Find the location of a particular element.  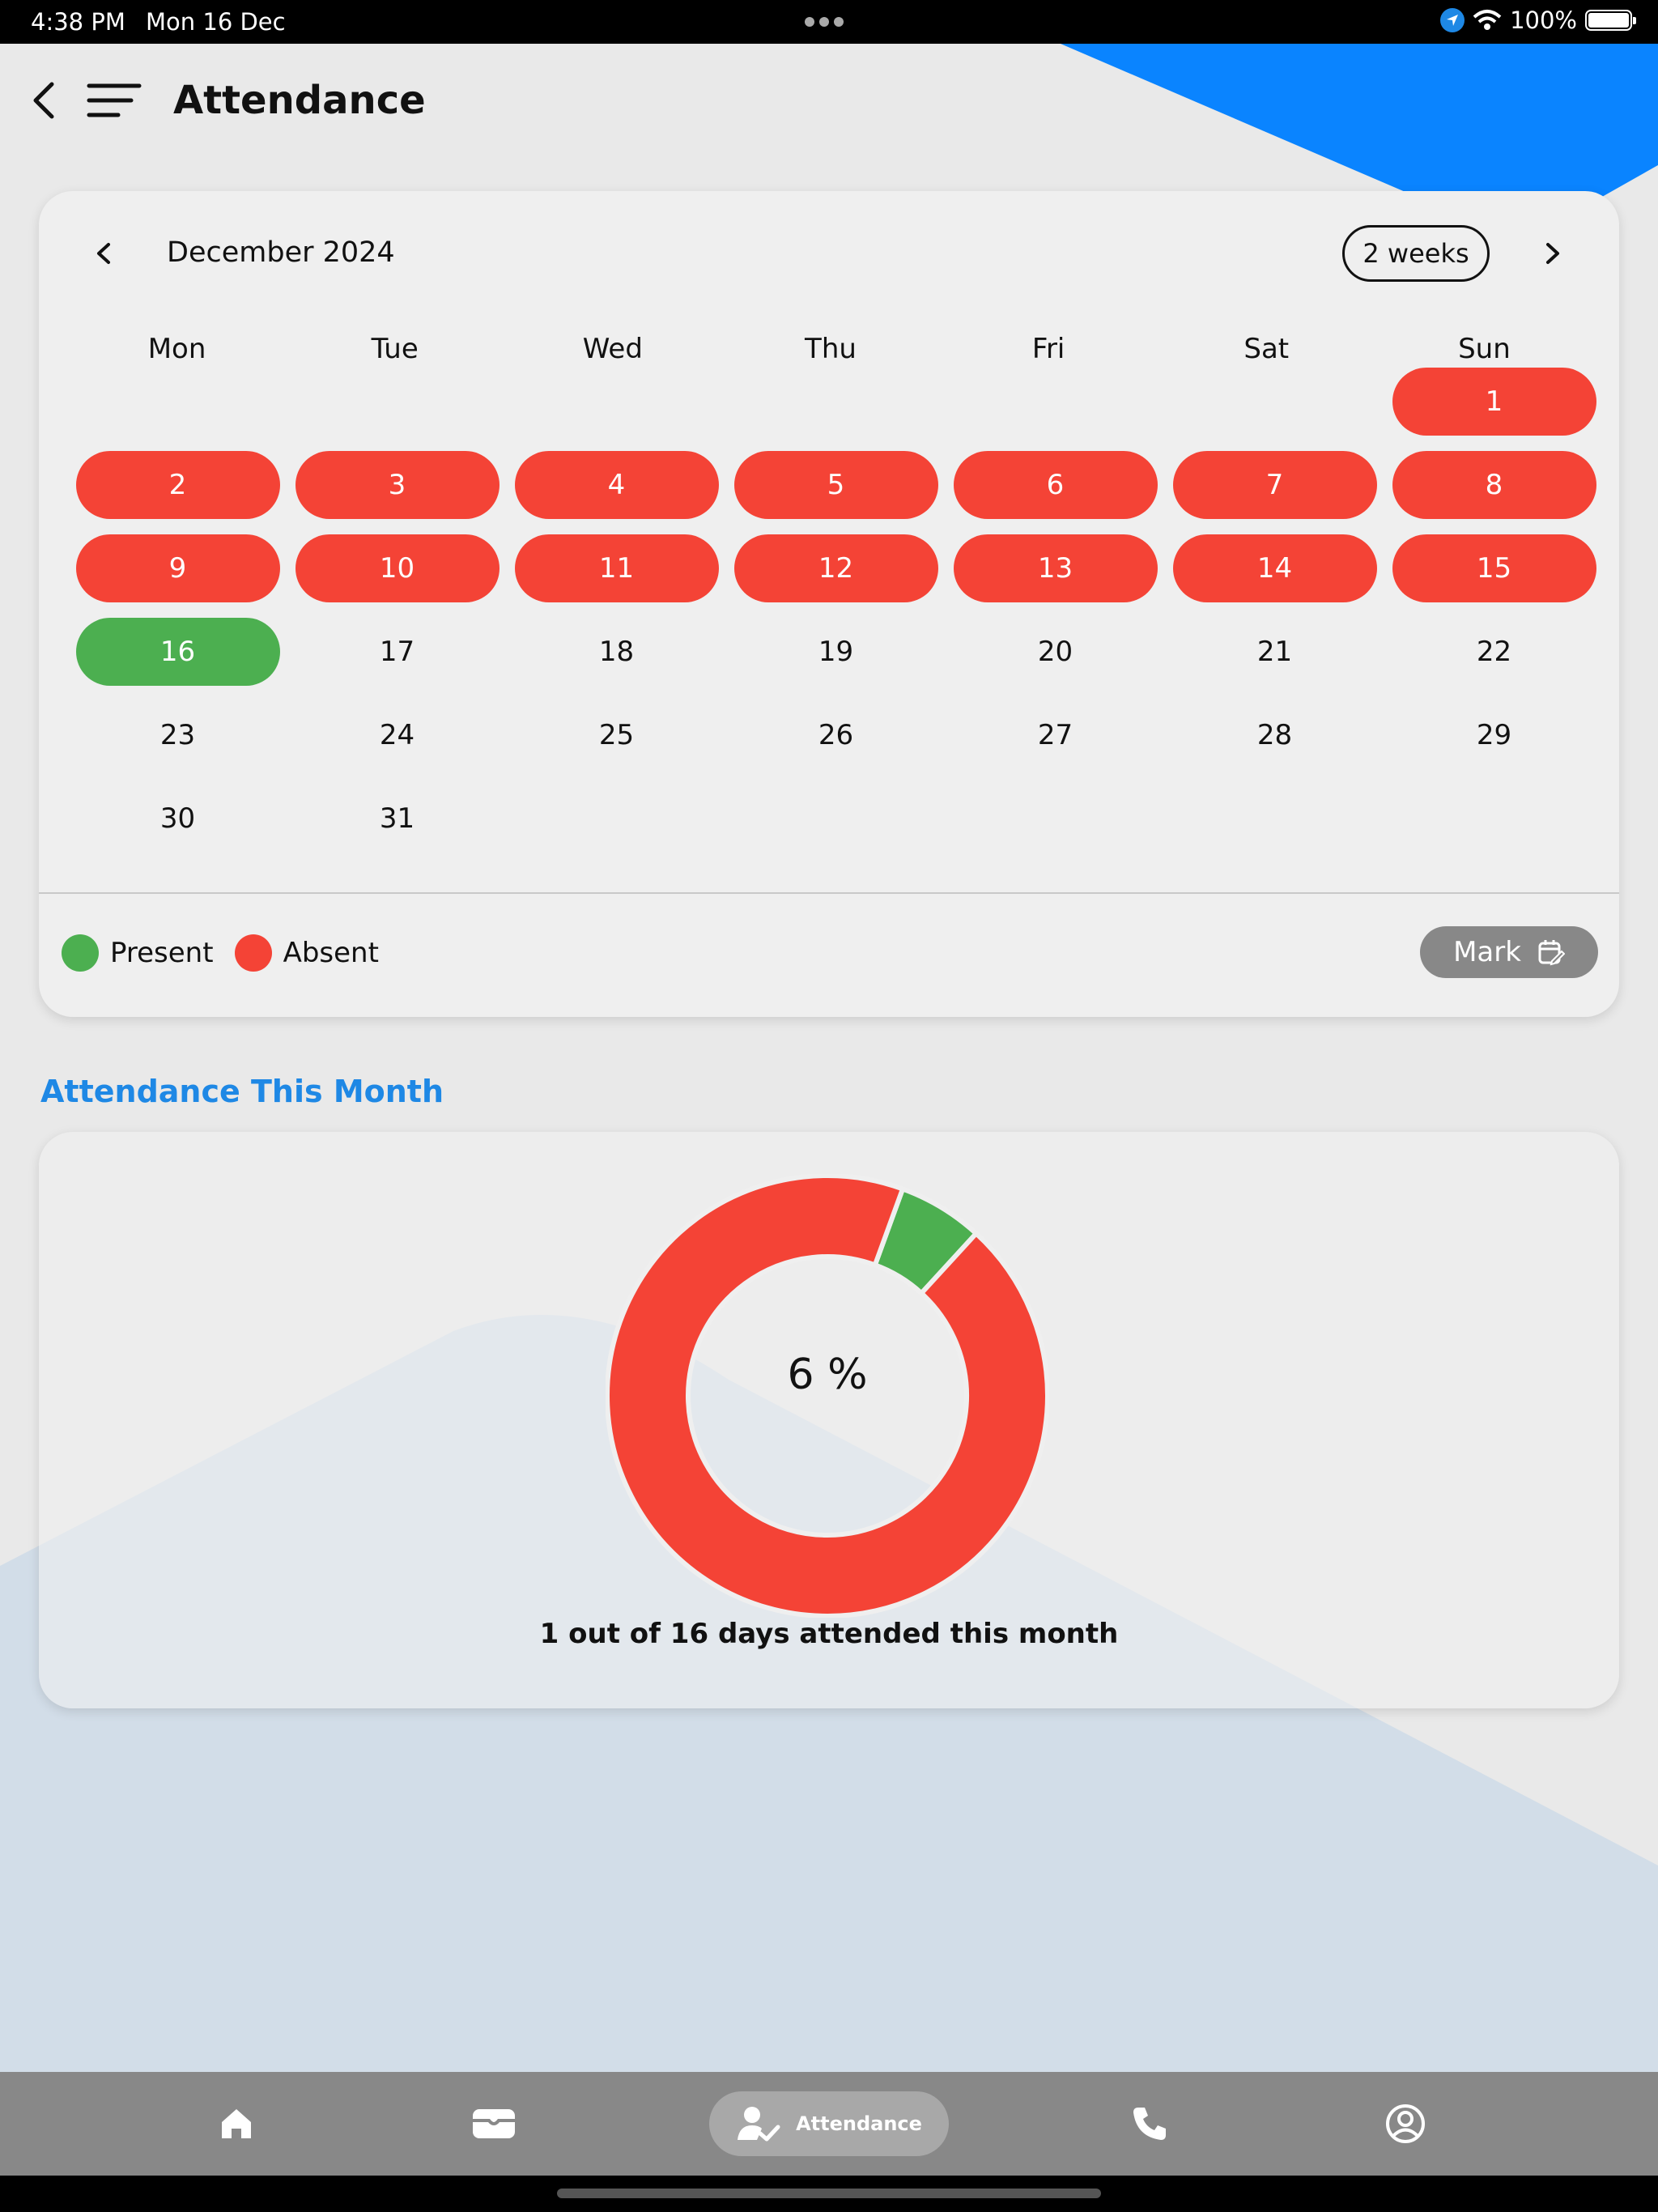

calendar-day: 27 is located at coordinates (1055, 735).